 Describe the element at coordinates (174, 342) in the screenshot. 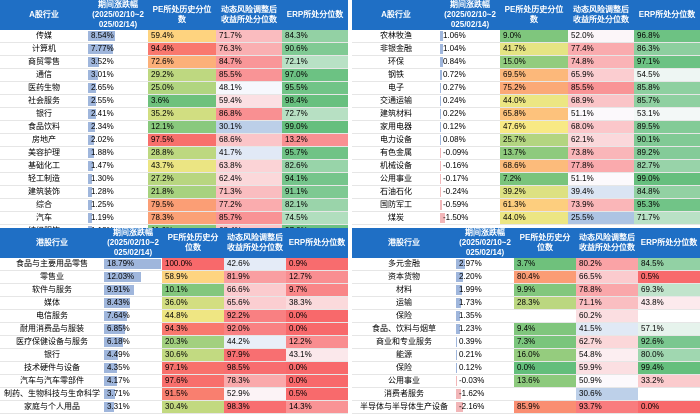

I see `table-row: 医疗保健设备与服务 6.18% 20.3% 44.2% 12.2%` at that location.